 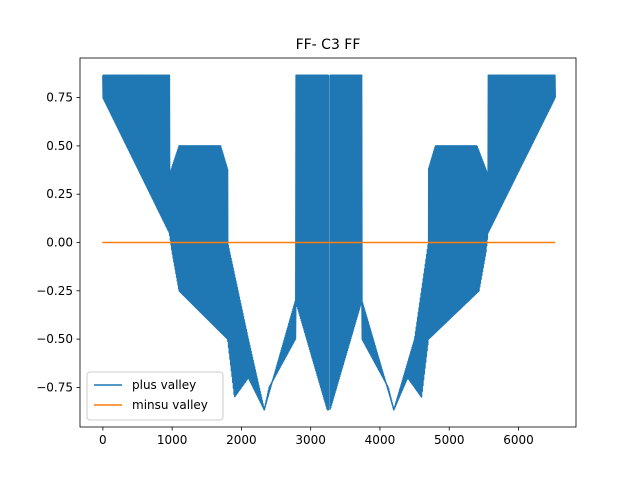 I want to click on legend-label: plus valley, so click(x=164, y=385).